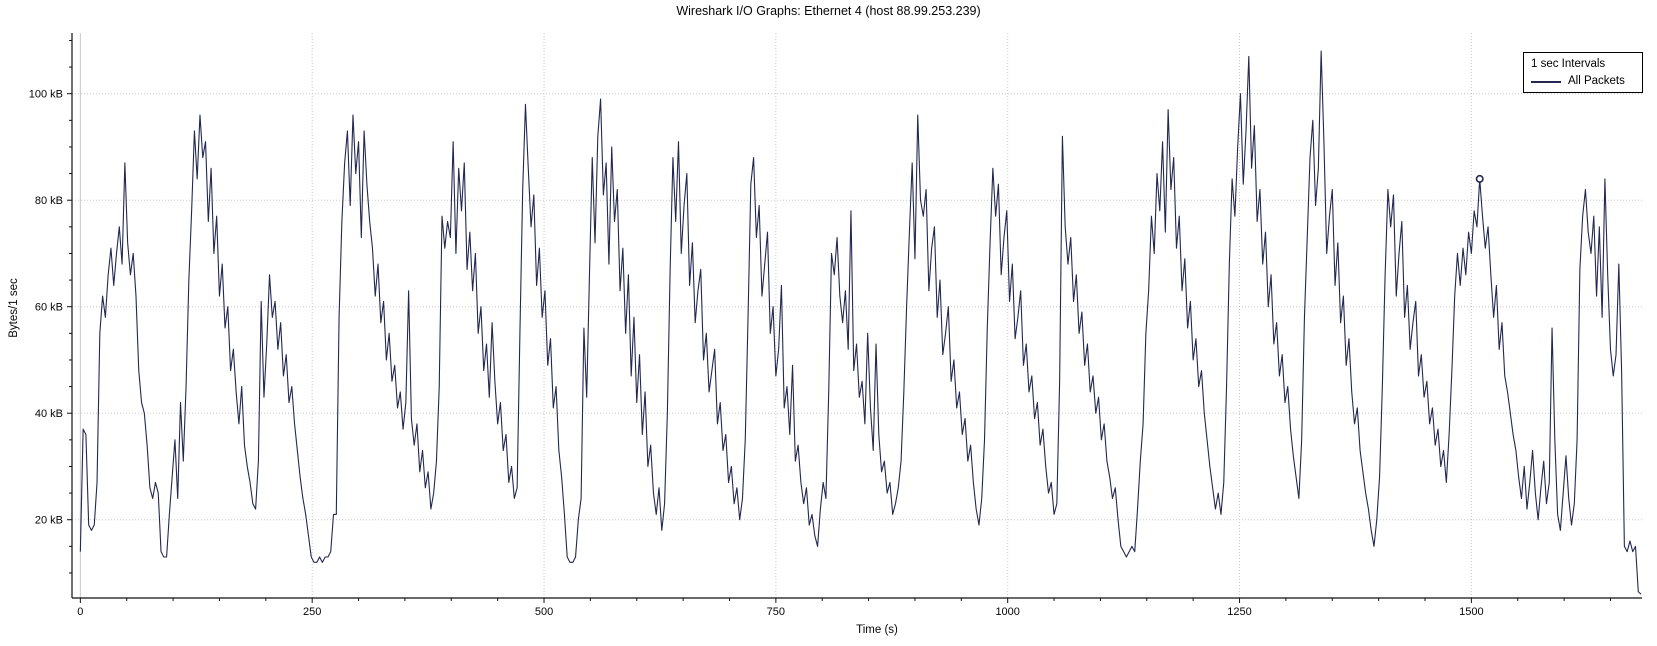 This screenshot has width=1657, height=646. What do you see at coordinates (1007, 612) in the screenshot?
I see `x-tick-label: 1000` at bounding box center [1007, 612].